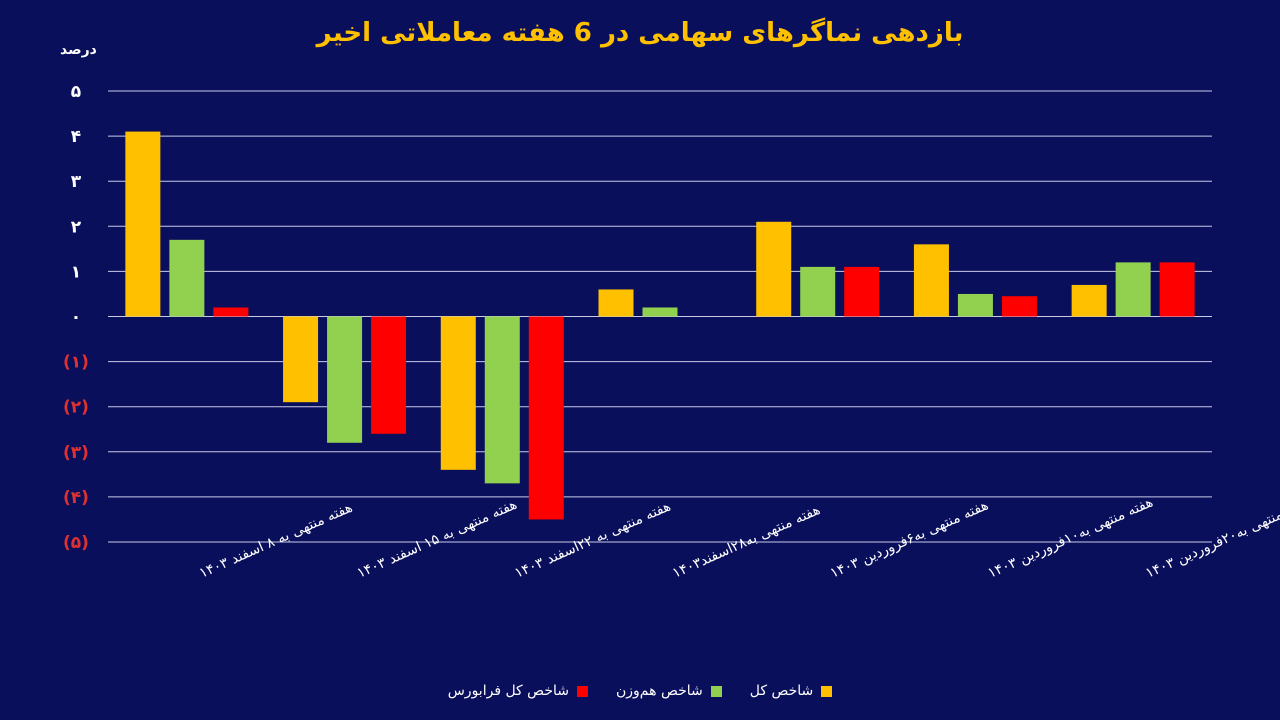 This screenshot has width=1280, height=720. Describe the element at coordinates (437, 539) in the screenshot. I see `x-category-label: هفته منتهی به ۱۵ اسفند ۱۴۰۳` at that location.